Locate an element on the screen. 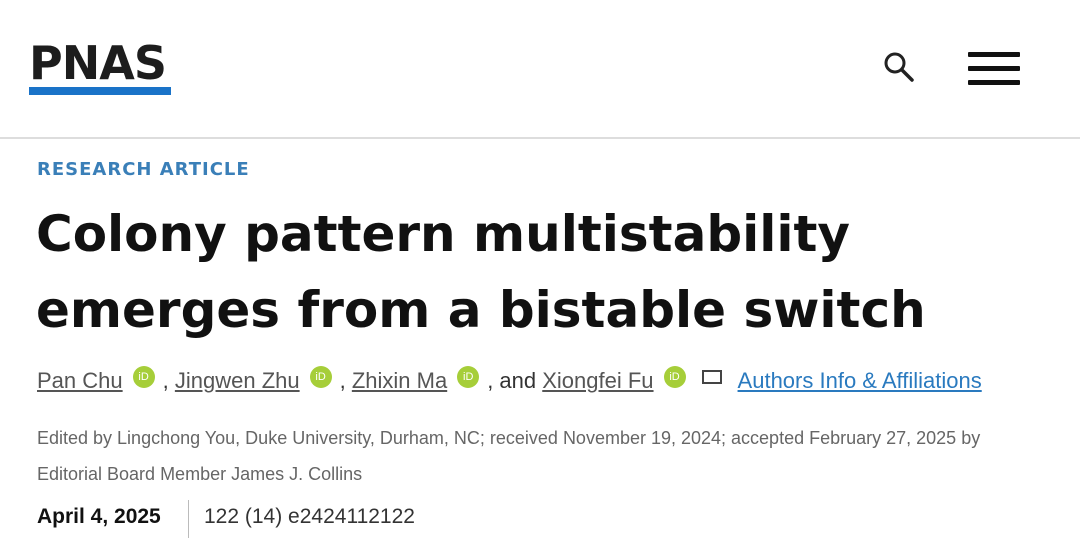 The image size is (1080, 547). publication-date: April 4, 2025 is located at coordinates (99, 516).